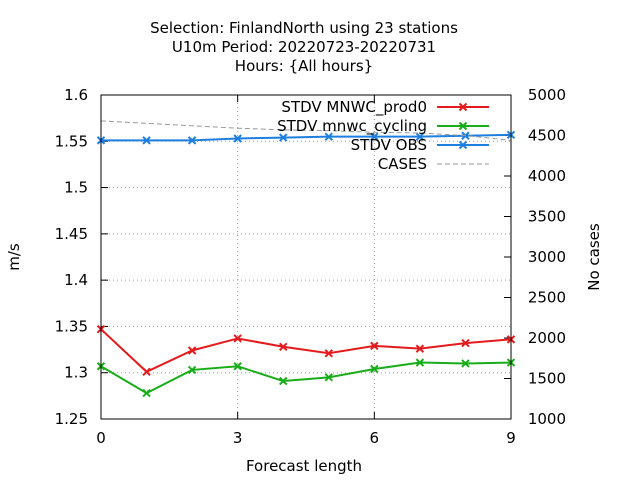 The height and width of the screenshot is (480, 640). Describe the element at coordinates (101, 438) in the screenshot. I see `x-tick-label: 0` at that location.